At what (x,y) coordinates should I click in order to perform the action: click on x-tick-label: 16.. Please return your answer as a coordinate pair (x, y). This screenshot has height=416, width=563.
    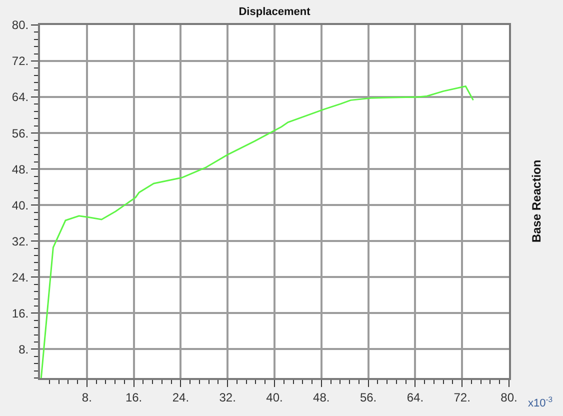
    Looking at the image, I should click on (133, 397).